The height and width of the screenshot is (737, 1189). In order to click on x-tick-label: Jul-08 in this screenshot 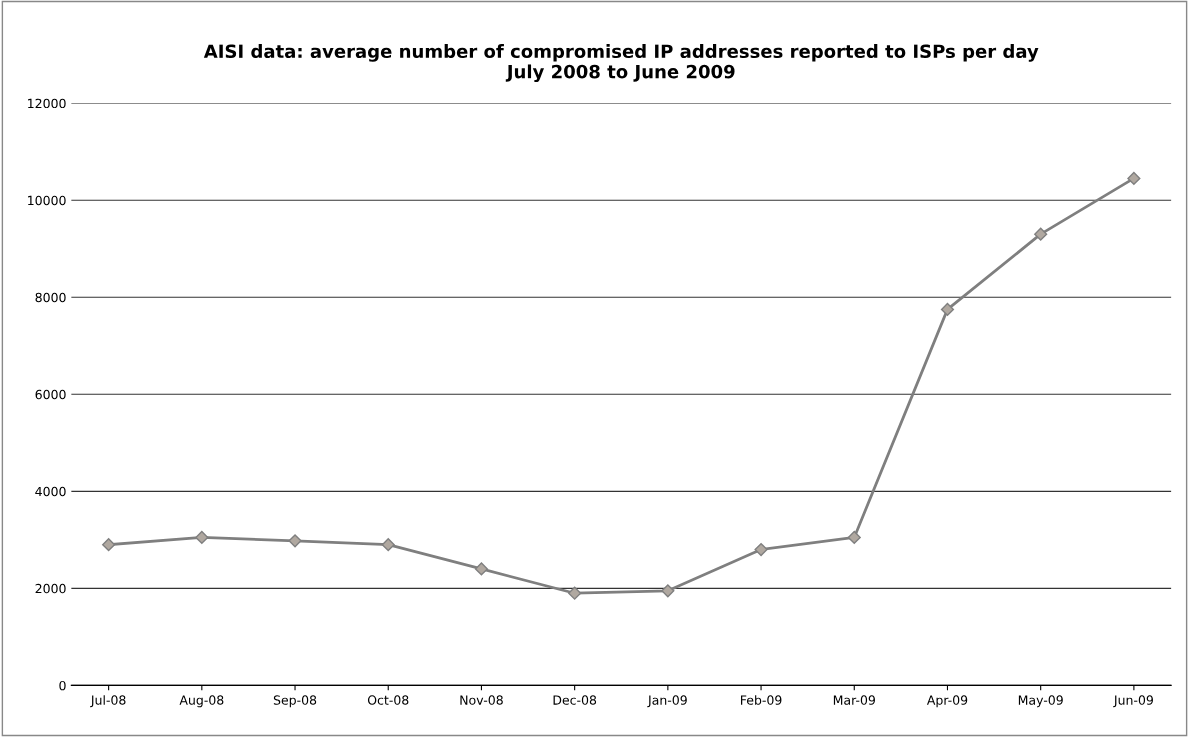, I will do `click(108, 701)`.